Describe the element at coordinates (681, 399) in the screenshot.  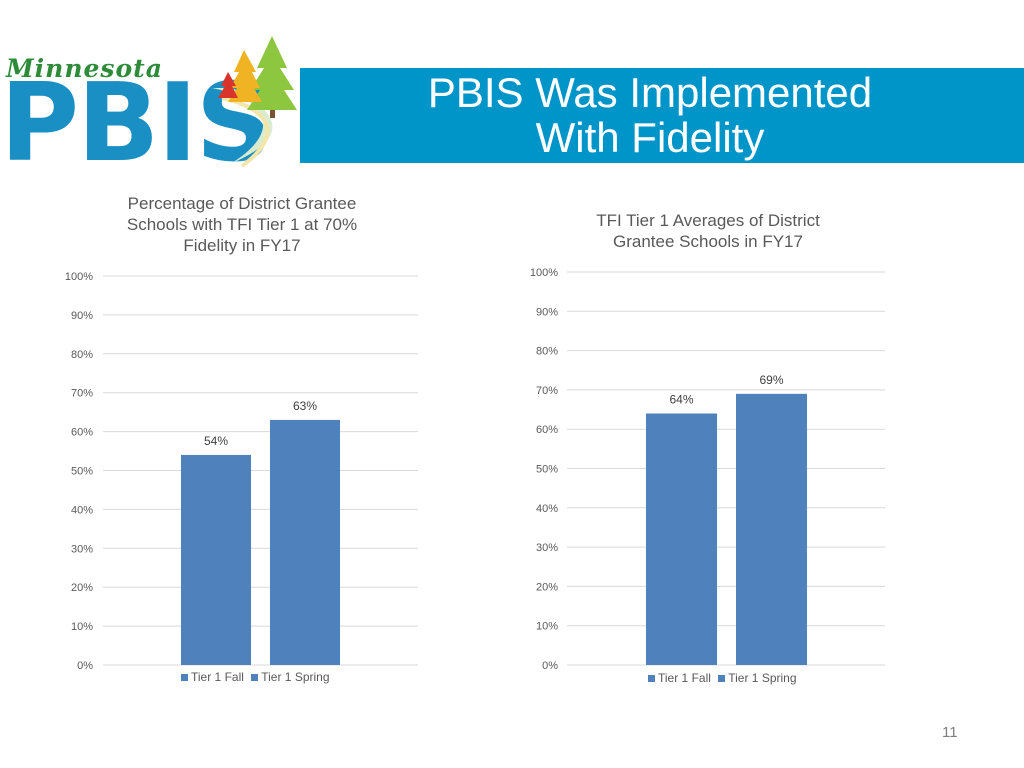
I see `data-label: 64%` at that location.